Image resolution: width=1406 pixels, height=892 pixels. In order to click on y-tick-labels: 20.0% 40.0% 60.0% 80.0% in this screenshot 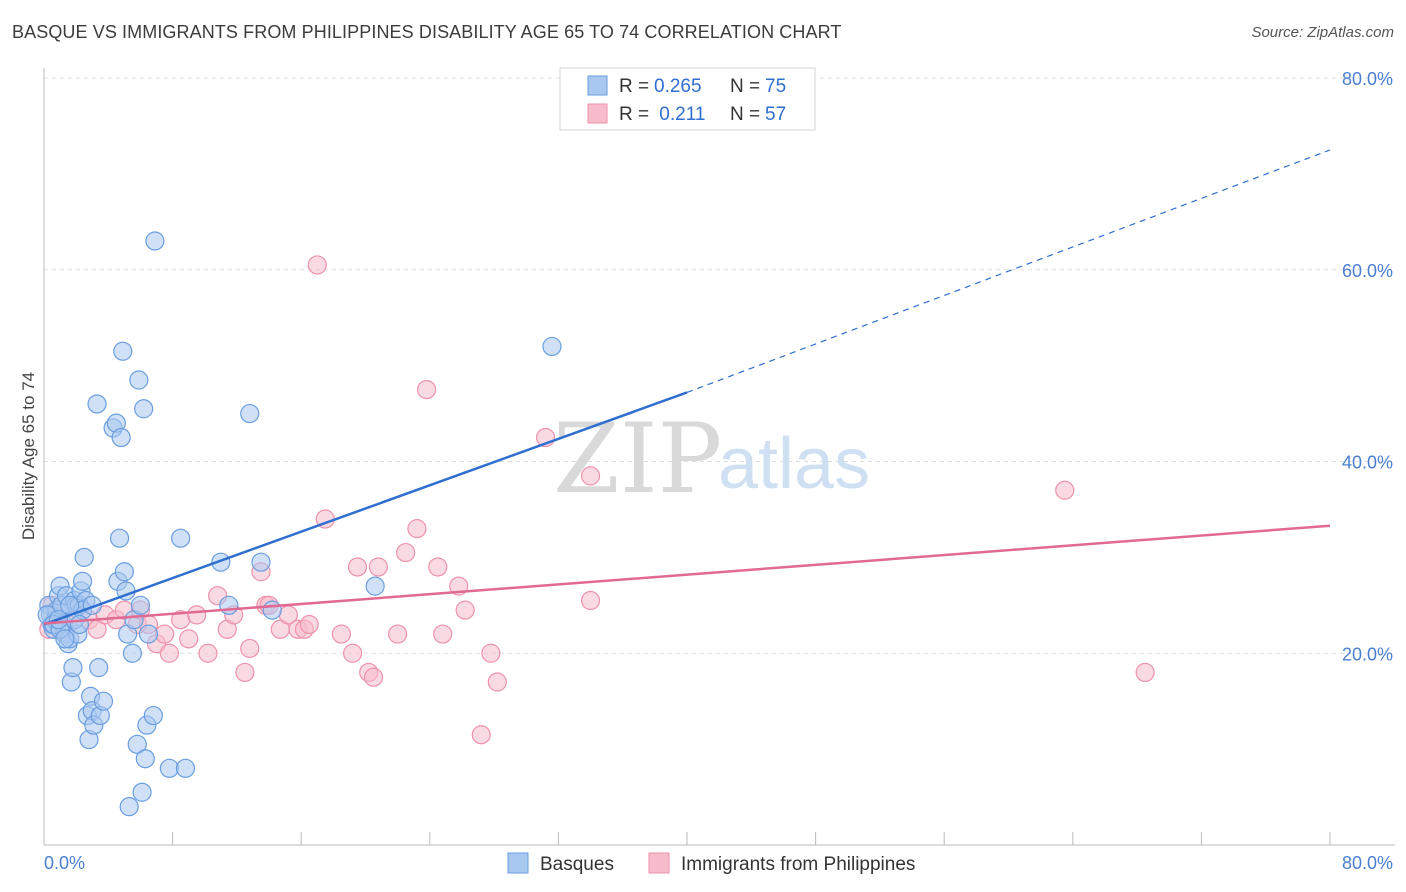, I will do `click(1367, 366)`.